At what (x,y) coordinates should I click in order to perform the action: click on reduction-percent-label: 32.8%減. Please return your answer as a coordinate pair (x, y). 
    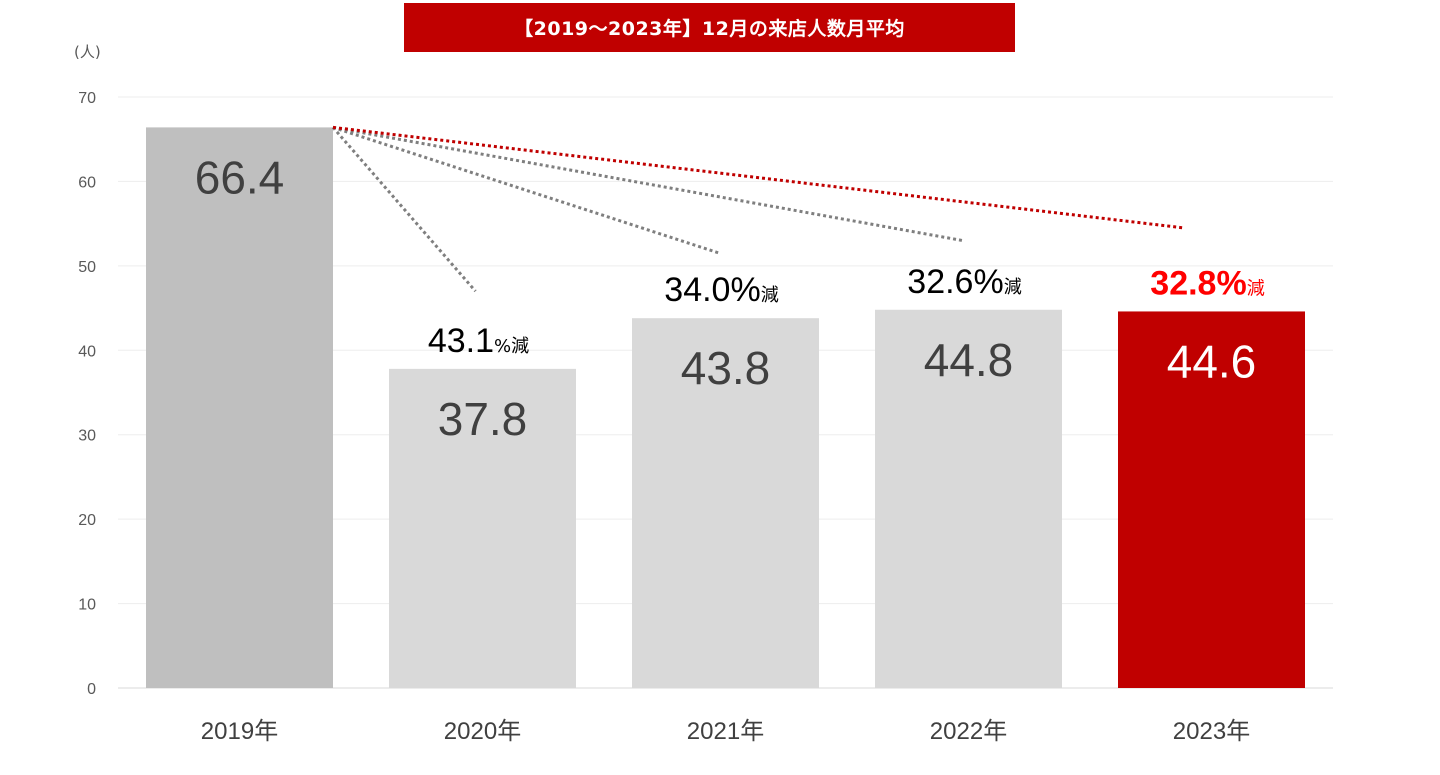
    Looking at the image, I should click on (1207, 283).